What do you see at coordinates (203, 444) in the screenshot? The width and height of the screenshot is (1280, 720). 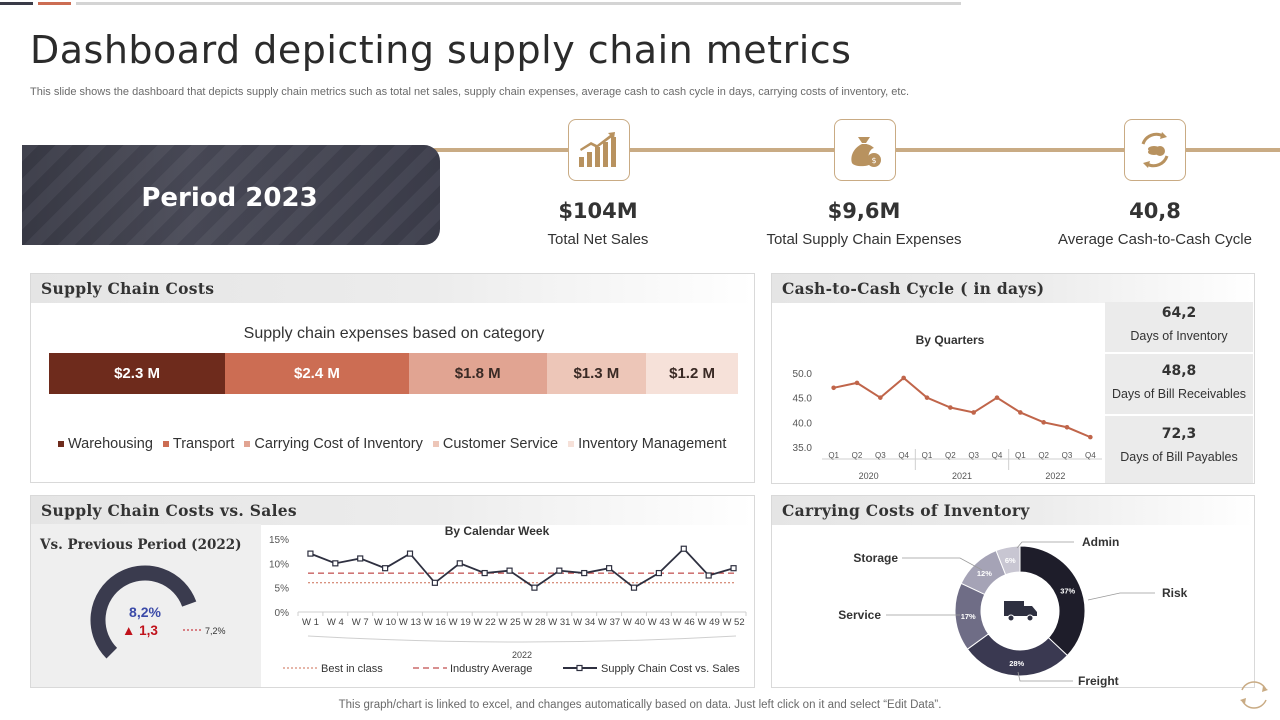 I see `legend-label: Transport` at bounding box center [203, 444].